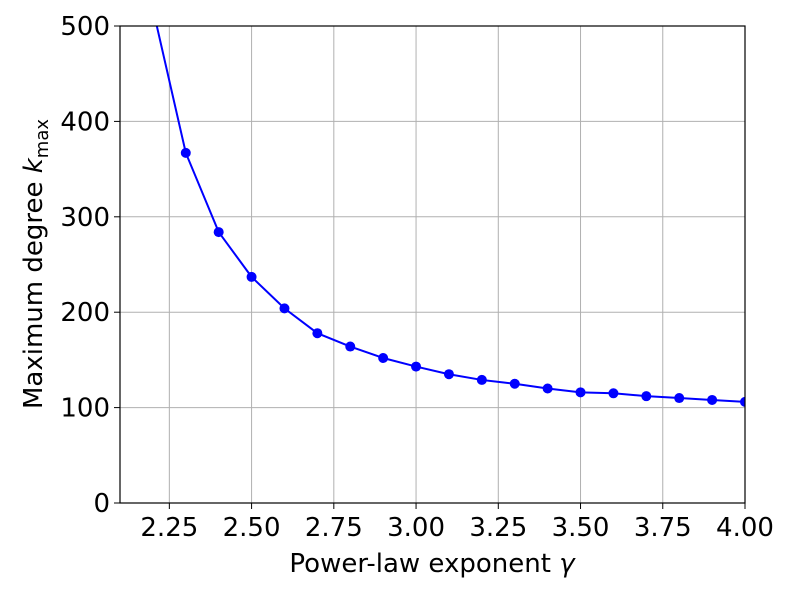 The width and height of the screenshot is (793, 599). Describe the element at coordinates (252, 528) in the screenshot. I see `x-tick-label: 2.50` at that location.